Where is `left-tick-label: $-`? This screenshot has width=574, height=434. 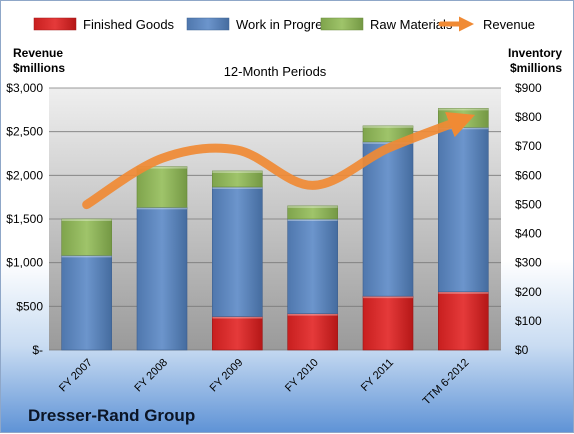
left-tick-label: $- is located at coordinates (37, 350).